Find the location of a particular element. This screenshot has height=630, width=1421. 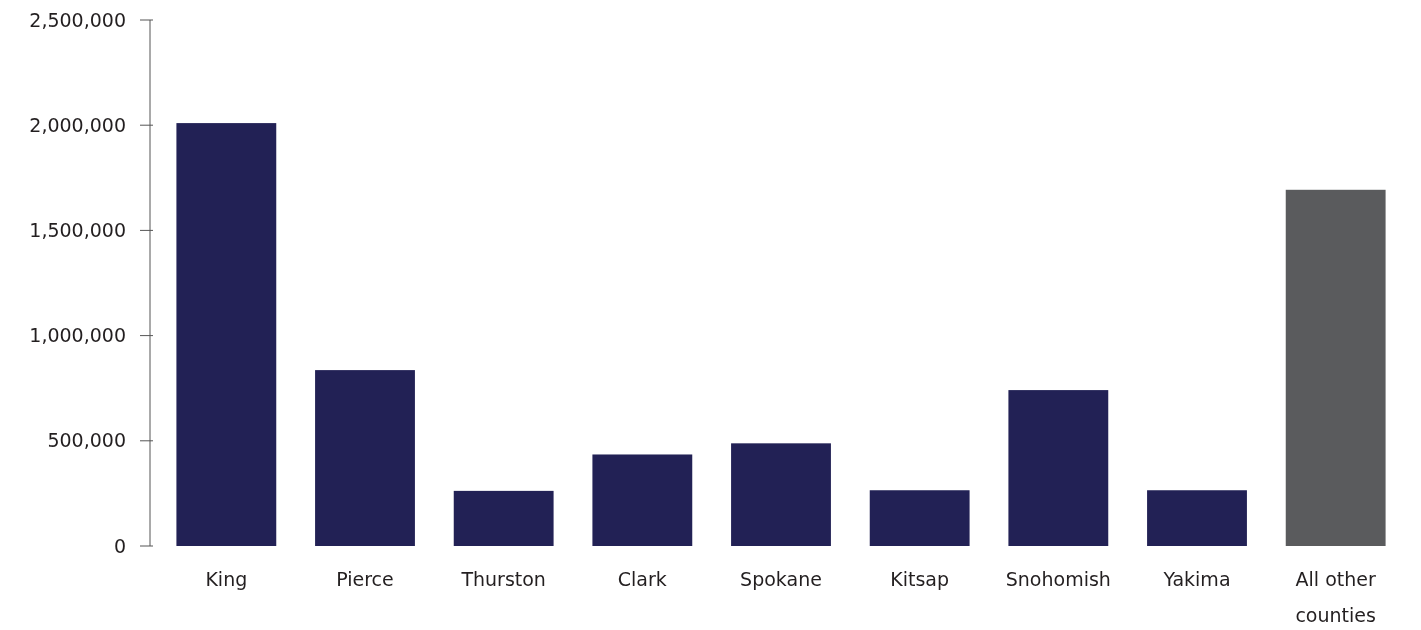

y-tick-label: 0 is located at coordinates (119, 545).